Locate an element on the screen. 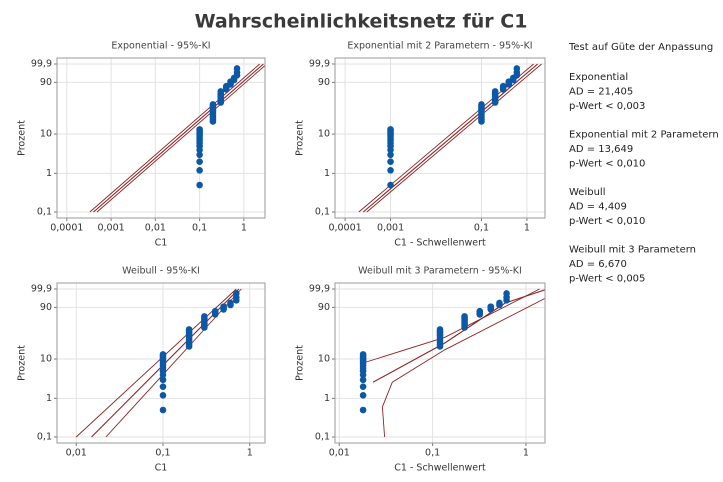 This screenshot has height=482, width=723. gof-ad: AD = 21,405 is located at coordinates (601, 92).